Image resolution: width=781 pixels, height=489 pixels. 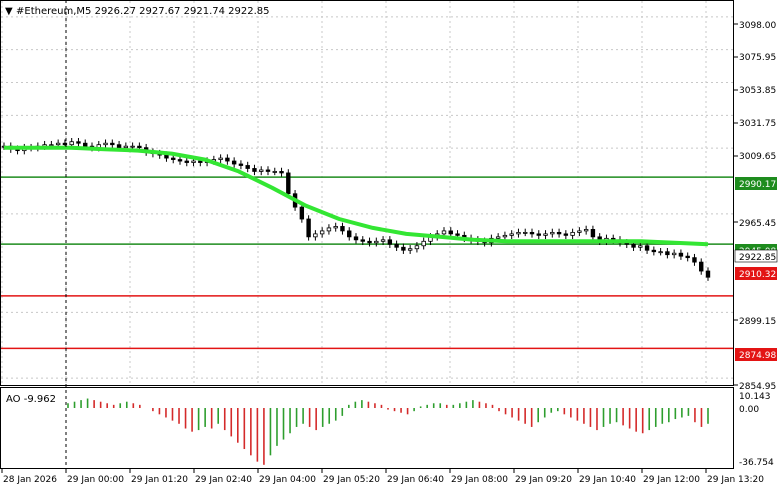 I want to click on price-tick: 3009.65, so click(x=757, y=157).